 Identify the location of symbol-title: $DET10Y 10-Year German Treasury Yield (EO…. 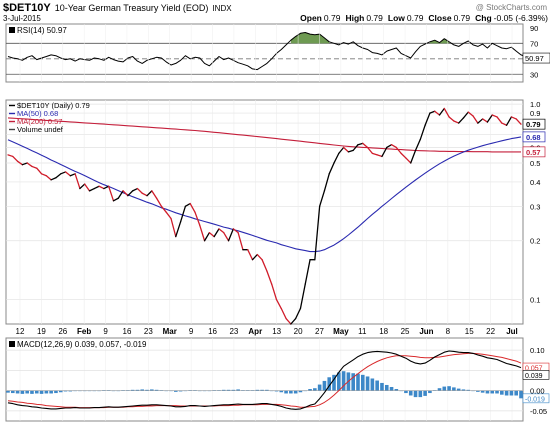
(117, 8).